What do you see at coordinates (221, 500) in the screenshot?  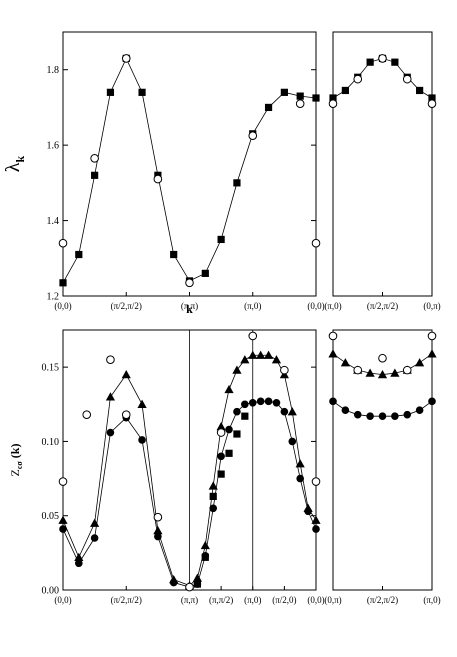 I see `series-square-filled` at bounding box center [221, 500].